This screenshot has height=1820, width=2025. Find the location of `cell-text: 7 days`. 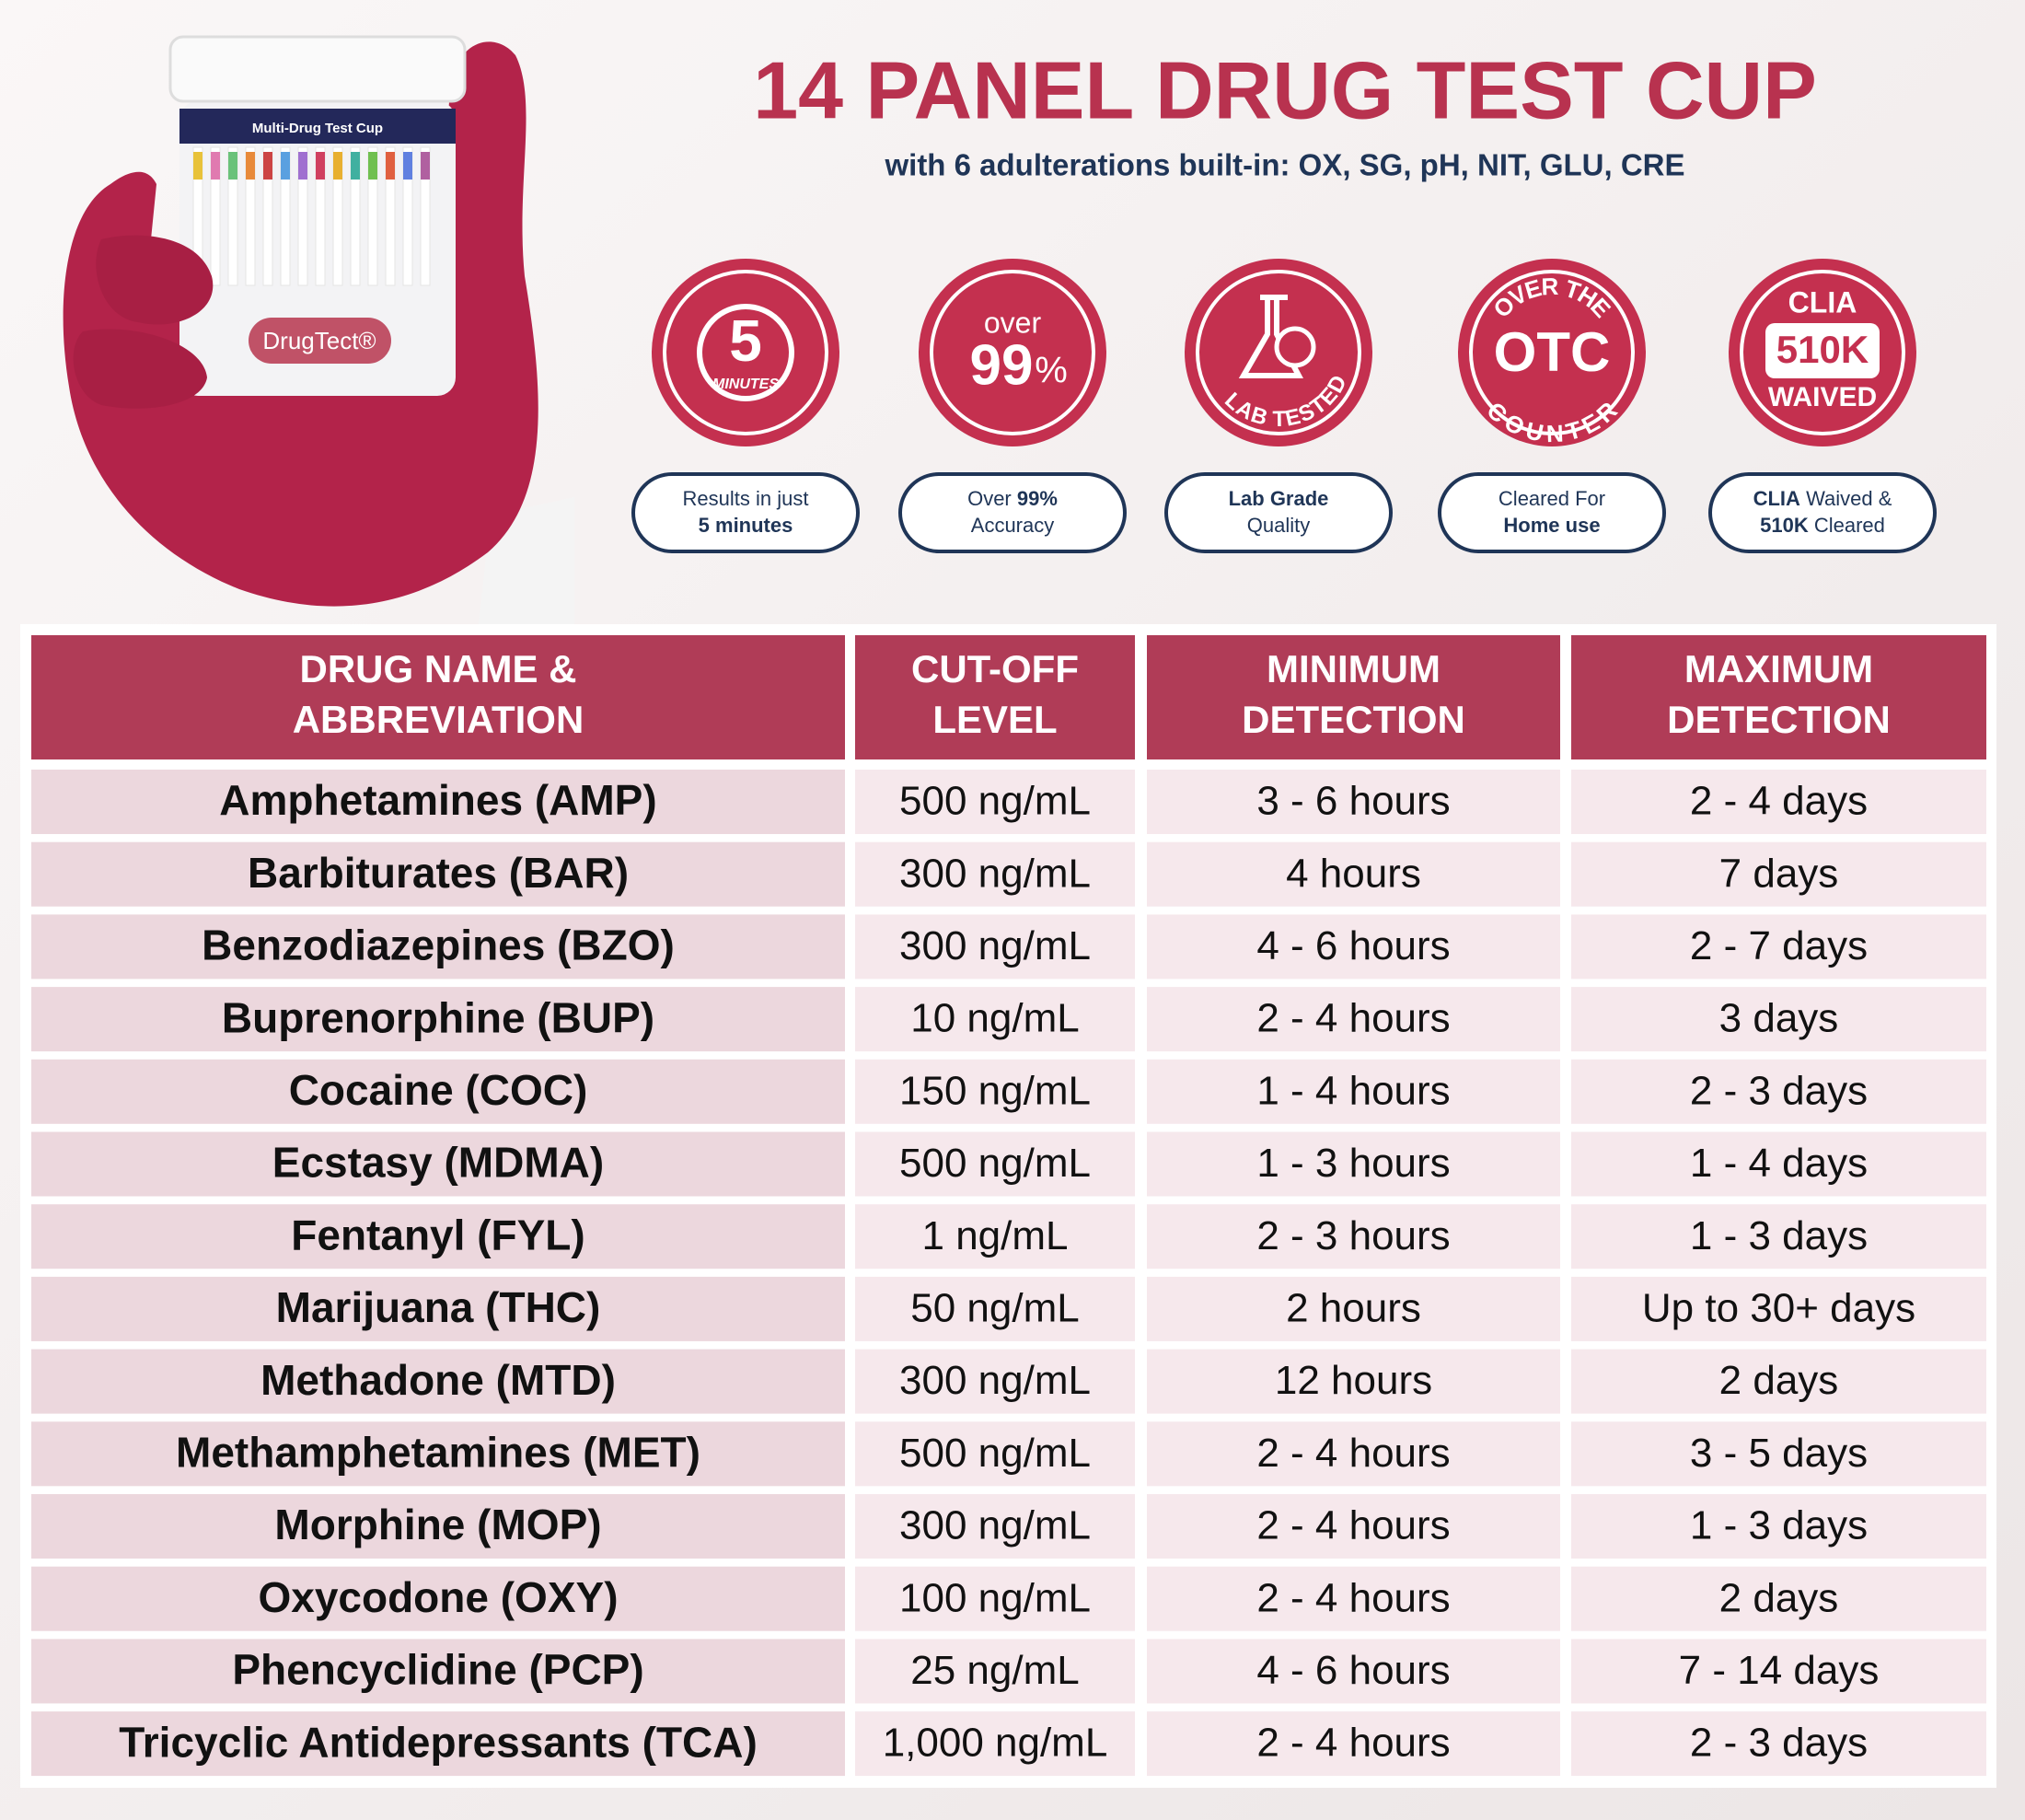

cell-text: 7 days is located at coordinates (1779, 873).